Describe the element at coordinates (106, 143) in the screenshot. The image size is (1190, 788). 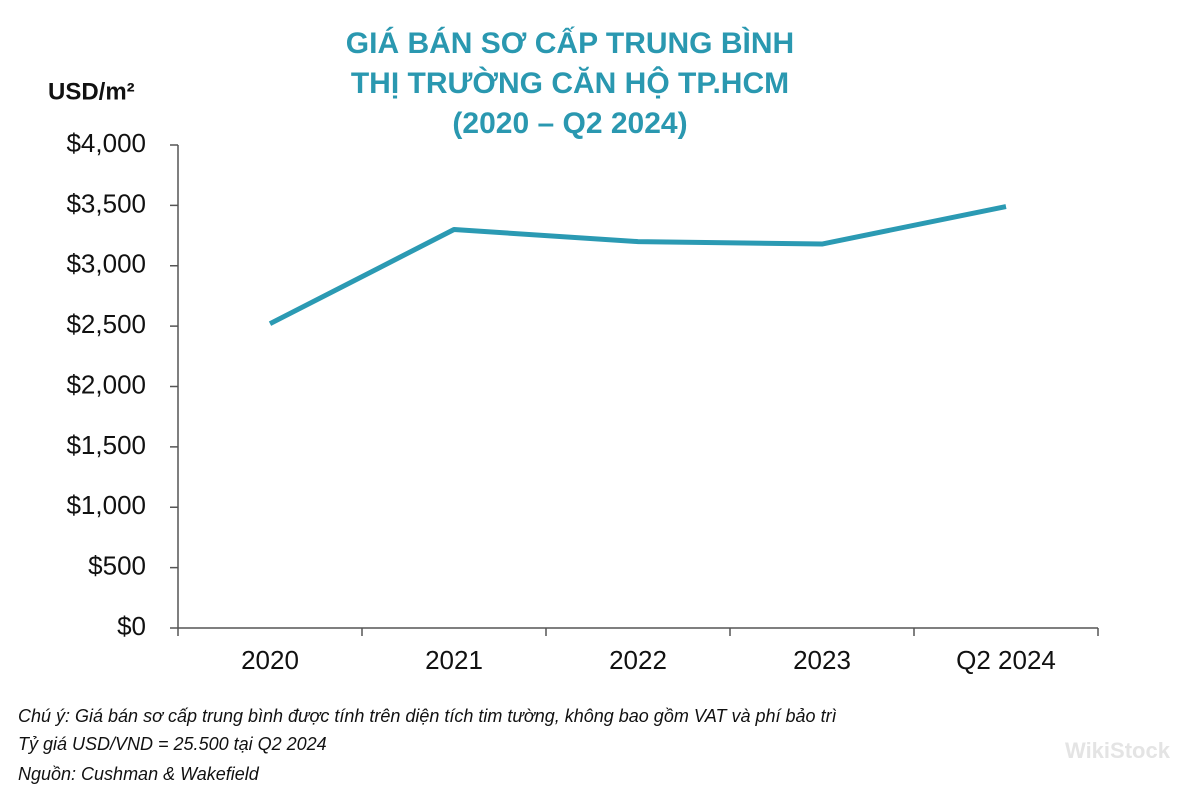
I see `y-tick-label: $4,000` at that location.